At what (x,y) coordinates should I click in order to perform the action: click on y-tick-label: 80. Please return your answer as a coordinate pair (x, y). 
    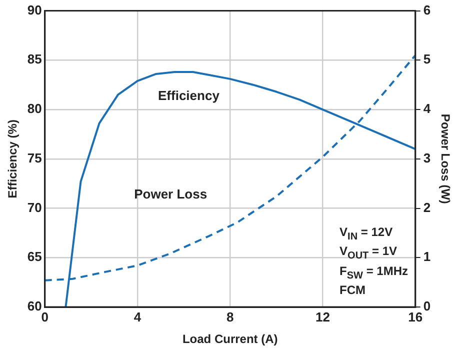
    Looking at the image, I should click on (34, 108).